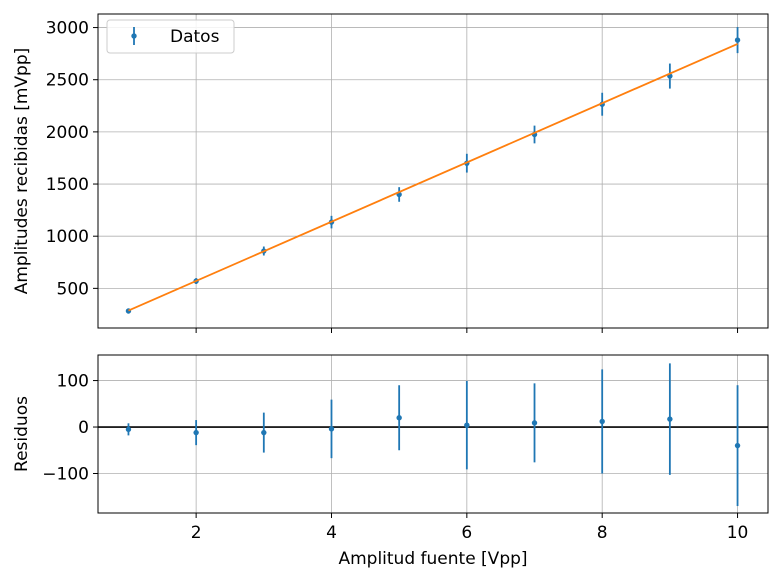 Image resolution: width=777 pixels, height=578 pixels. Describe the element at coordinates (73, 289) in the screenshot. I see `y-tick-label: 500` at that location.